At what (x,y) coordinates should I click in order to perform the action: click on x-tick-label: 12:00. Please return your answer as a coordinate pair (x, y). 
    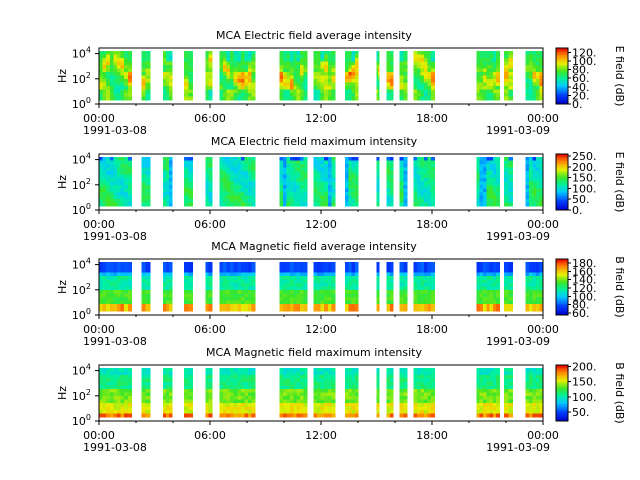
    Looking at the image, I should click on (321, 224).